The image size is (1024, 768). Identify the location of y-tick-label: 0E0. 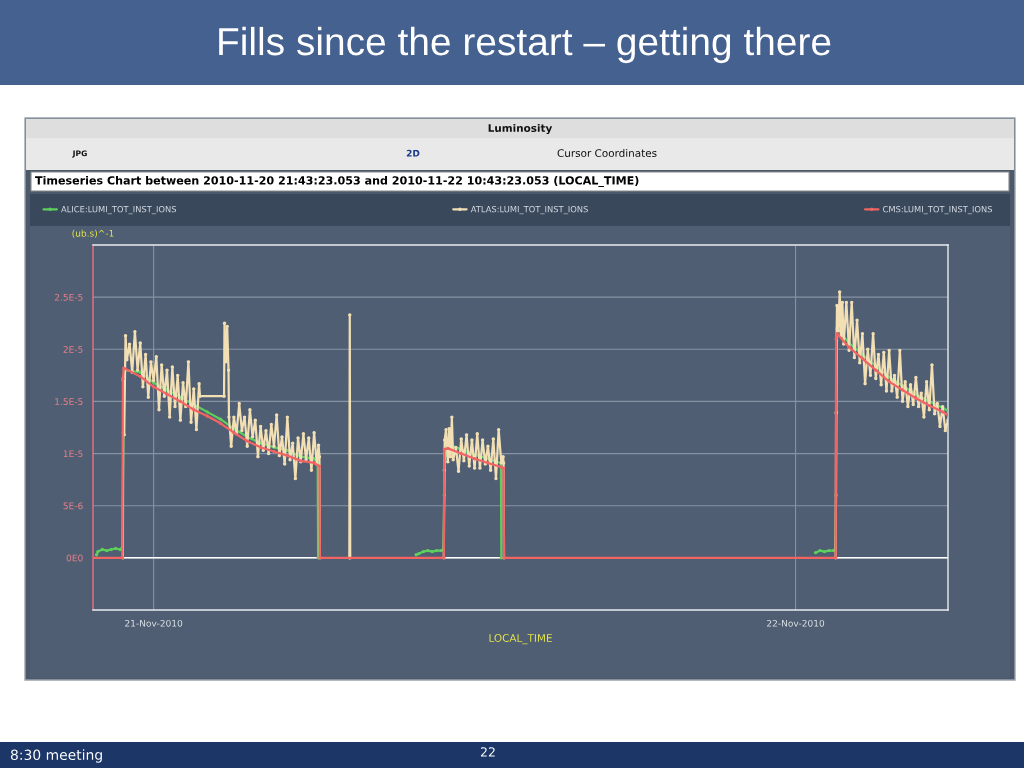
(74, 558).